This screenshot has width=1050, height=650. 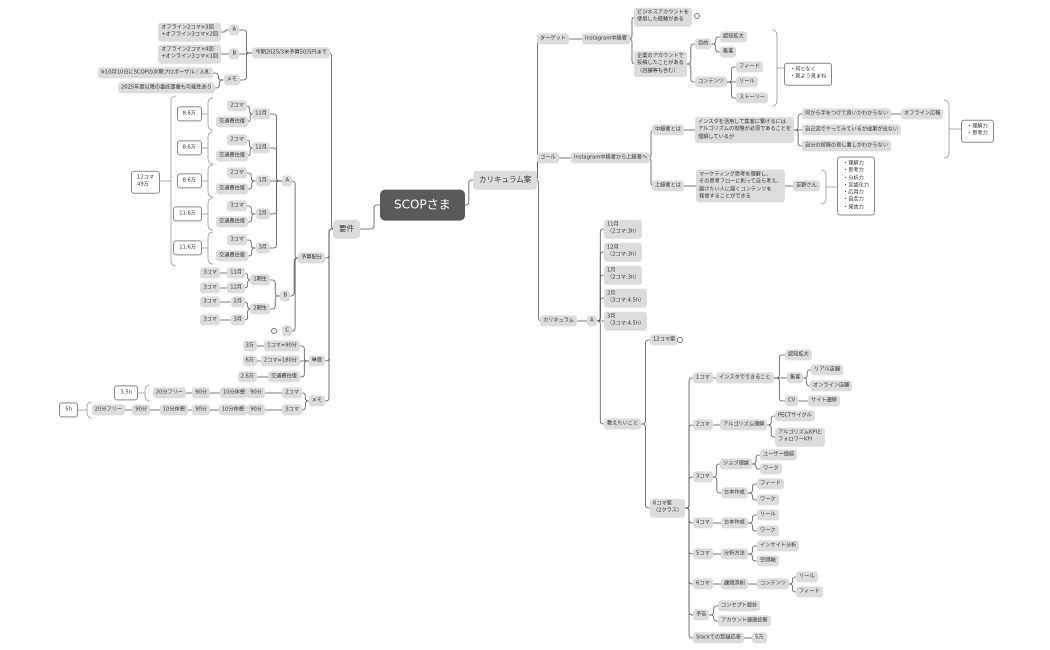 What do you see at coordinates (623, 229) in the screenshot?
I see `node-month: 11月 （2コマ:3h）` at bounding box center [623, 229].